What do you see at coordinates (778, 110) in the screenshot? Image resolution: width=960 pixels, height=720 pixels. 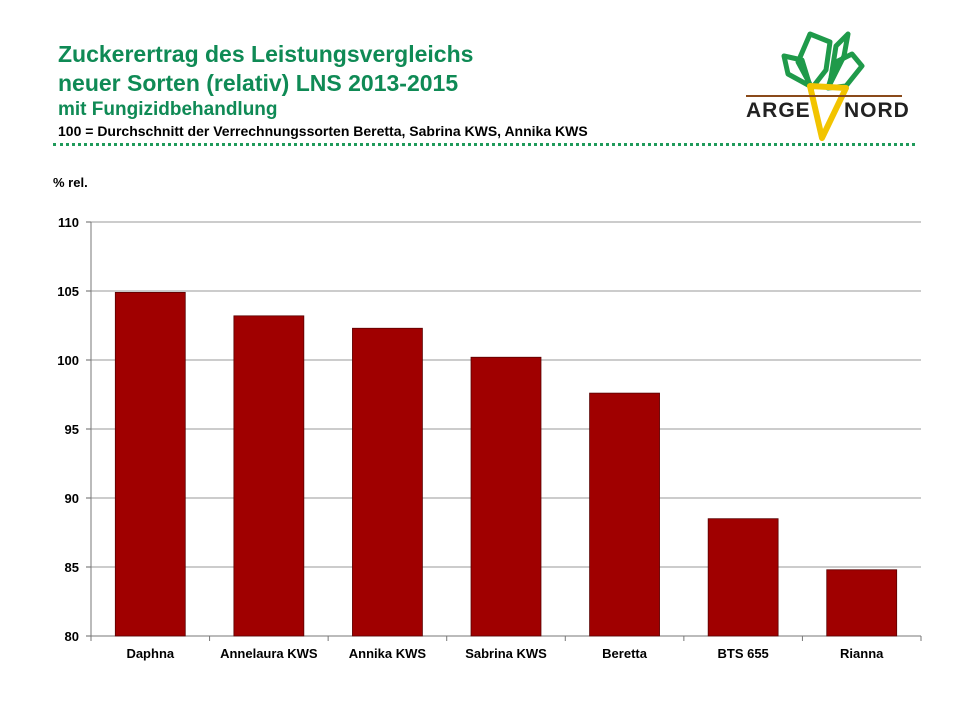 I see `logo-word-left: ARGE` at bounding box center [778, 110].